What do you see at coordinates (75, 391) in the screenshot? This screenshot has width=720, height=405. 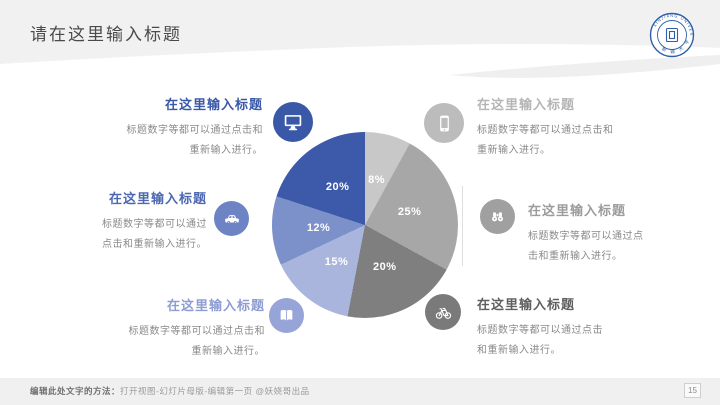 I see `footer-note-bold: 编辑此处文字的方法：` at bounding box center [75, 391].